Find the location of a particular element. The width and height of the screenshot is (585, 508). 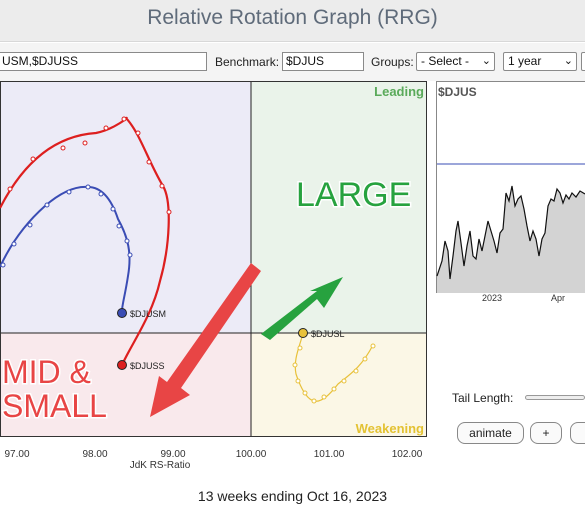

weakening-label: Weakening is located at coordinates (390, 428).